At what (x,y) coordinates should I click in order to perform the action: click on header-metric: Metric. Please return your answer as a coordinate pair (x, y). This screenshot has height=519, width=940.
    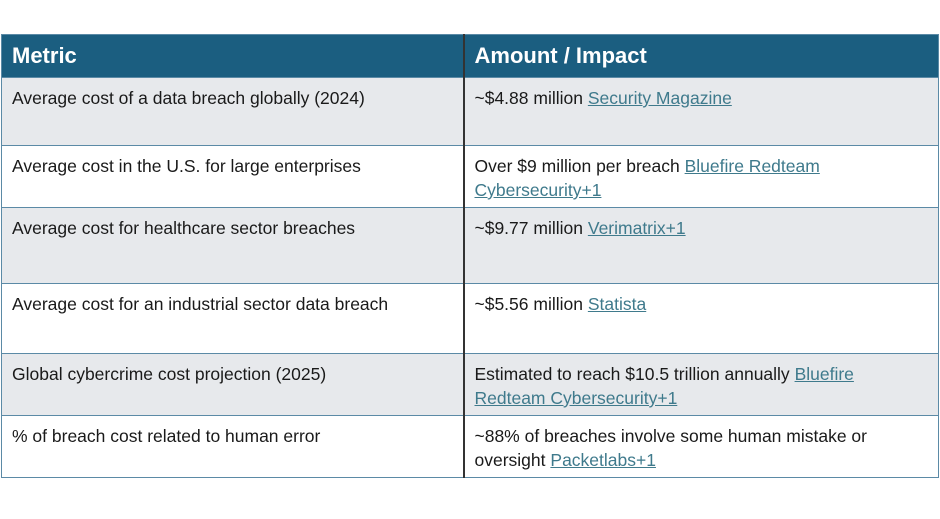
    Looking at the image, I should click on (232, 56).